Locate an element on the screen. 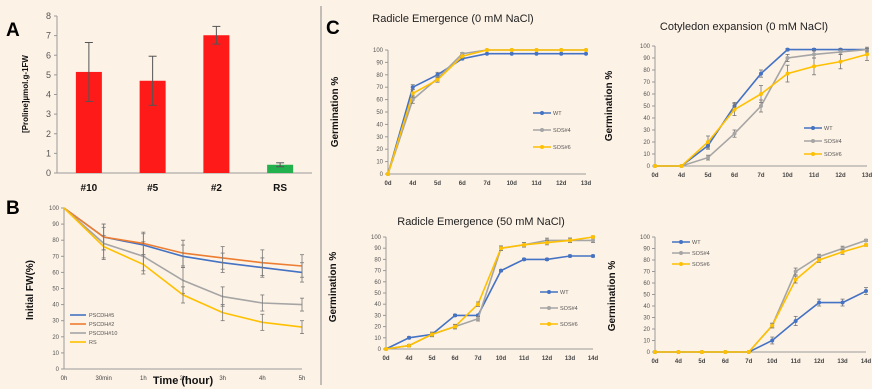 This screenshot has height=389, width=872. x-tick-label: 13d is located at coordinates (867, 176).